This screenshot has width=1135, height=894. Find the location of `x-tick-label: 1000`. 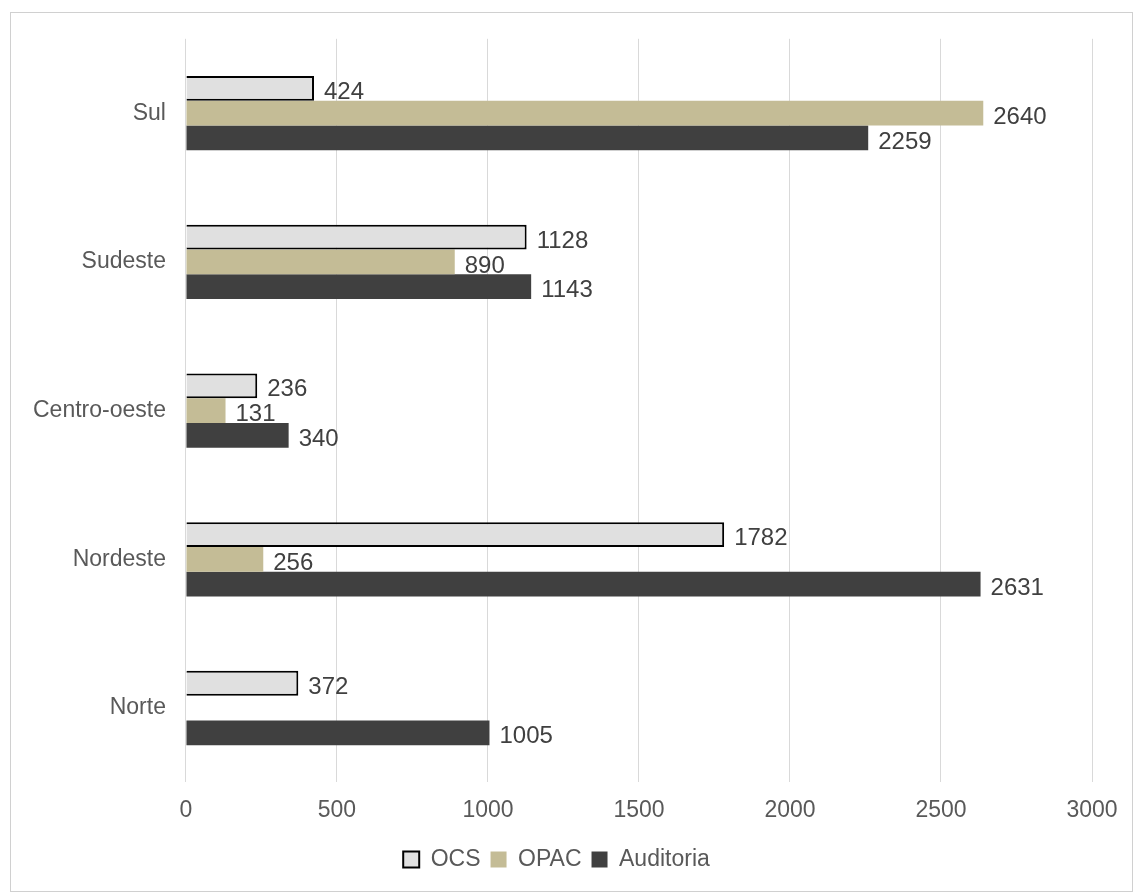

x-tick-label: 1000 is located at coordinates (488, 808).